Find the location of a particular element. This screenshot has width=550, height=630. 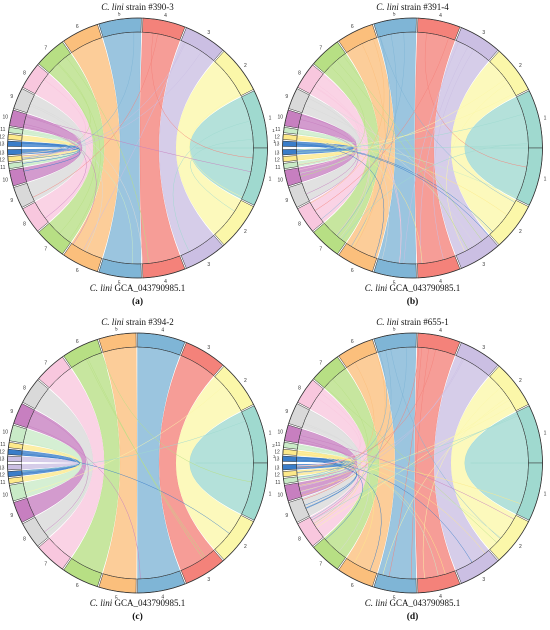

panel-b-label: (b) is located at coordinates (412, 302).